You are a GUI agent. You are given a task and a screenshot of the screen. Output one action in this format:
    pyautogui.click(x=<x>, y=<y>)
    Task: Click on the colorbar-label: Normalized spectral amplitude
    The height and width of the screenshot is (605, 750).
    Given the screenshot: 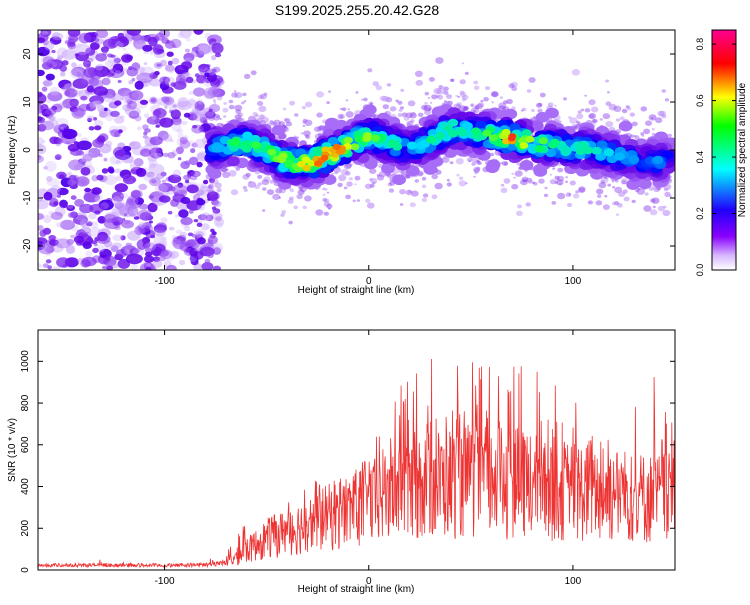 What is the action you would take?
    pyautogui.click(x=742, y=149)
    